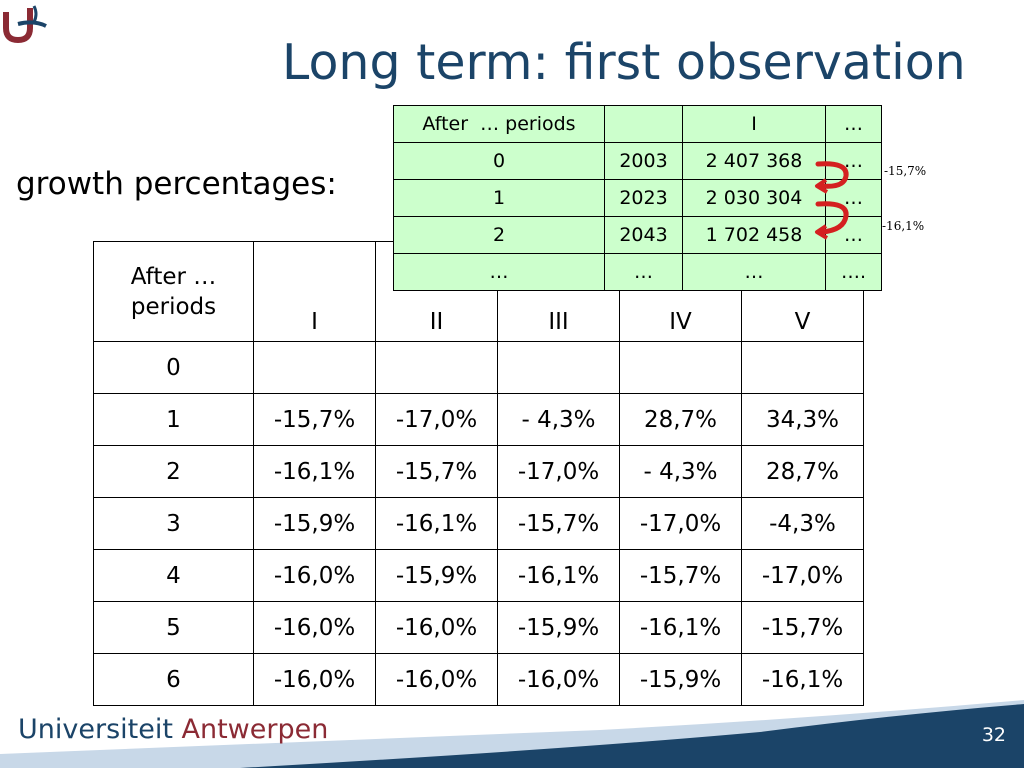 Image resolution: width=1024 pixels, height=768 pixels. I want to click on inset-row: … … … …., so click(637, 272).